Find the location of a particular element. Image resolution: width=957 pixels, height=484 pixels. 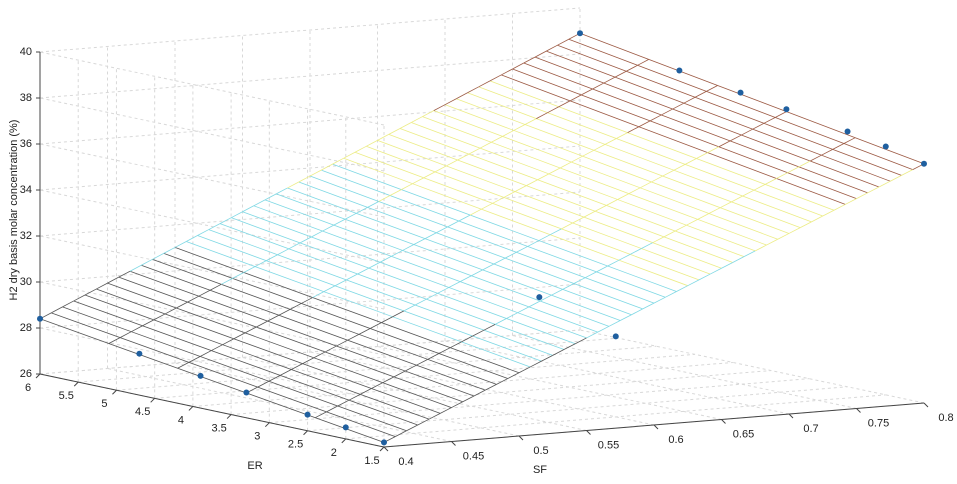

z-tick-label: 36 is located at coordinates (26, 144).